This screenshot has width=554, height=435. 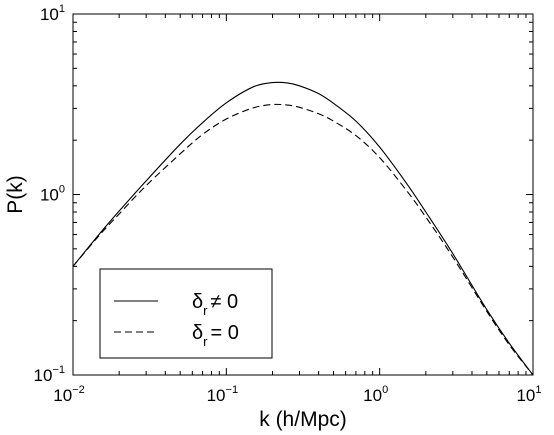 I want to click on y-tick-label: 10¹, so click(x=52, y=13).